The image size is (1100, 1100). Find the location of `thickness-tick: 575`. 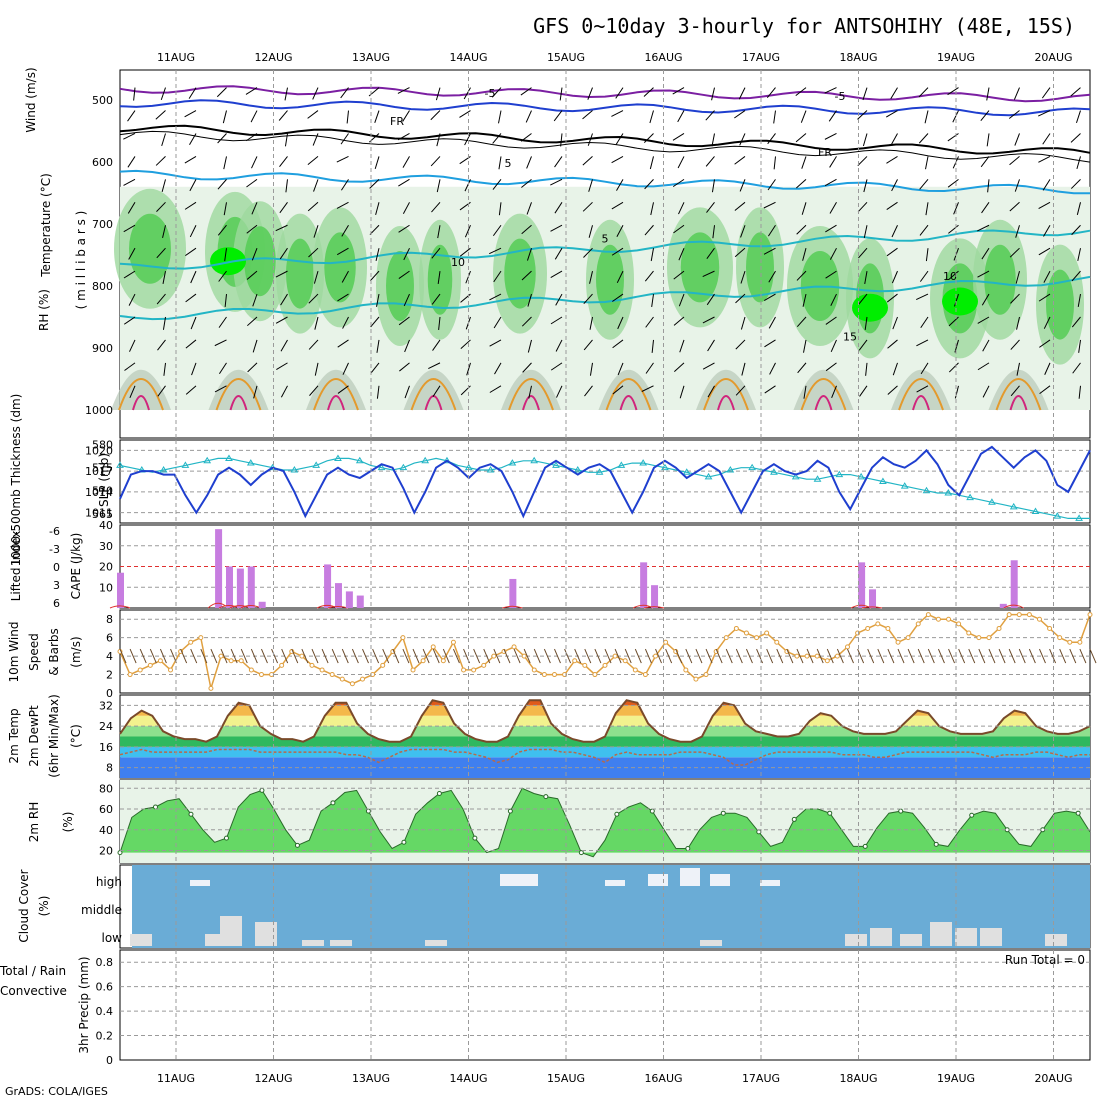

thickness-tick: 575 is located at coordinates (102, 468).